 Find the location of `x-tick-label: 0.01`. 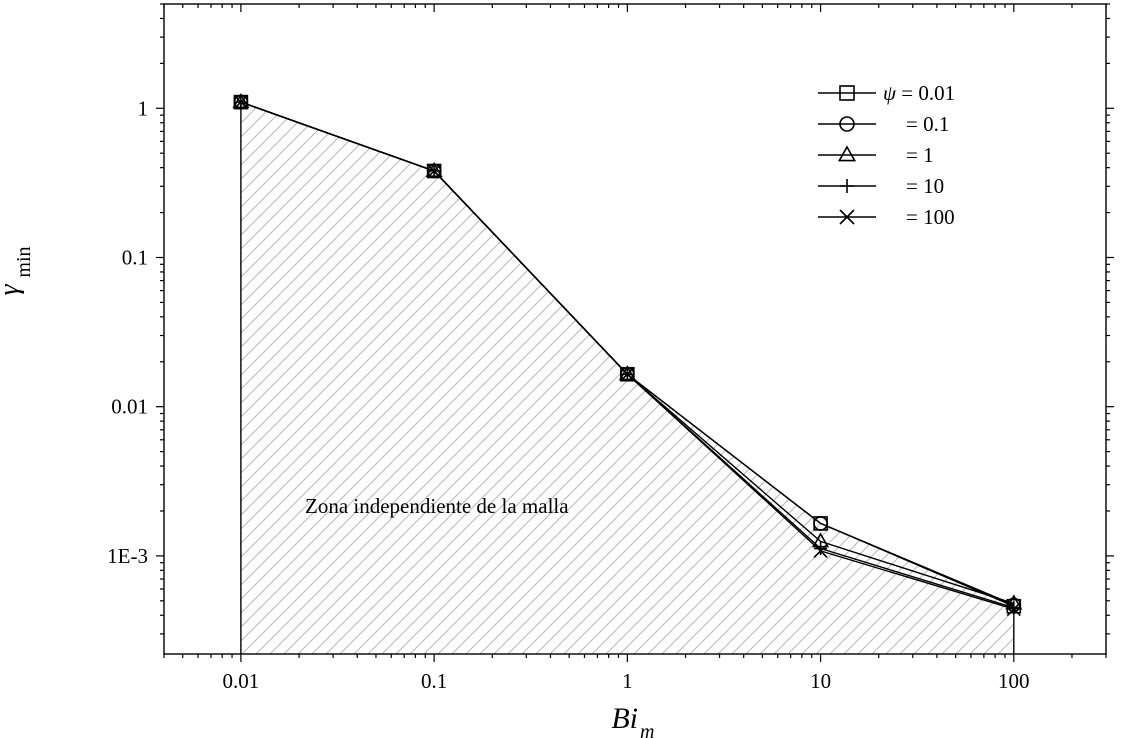

x-tick-label: 0.01 is located at coordinates (241, 681).